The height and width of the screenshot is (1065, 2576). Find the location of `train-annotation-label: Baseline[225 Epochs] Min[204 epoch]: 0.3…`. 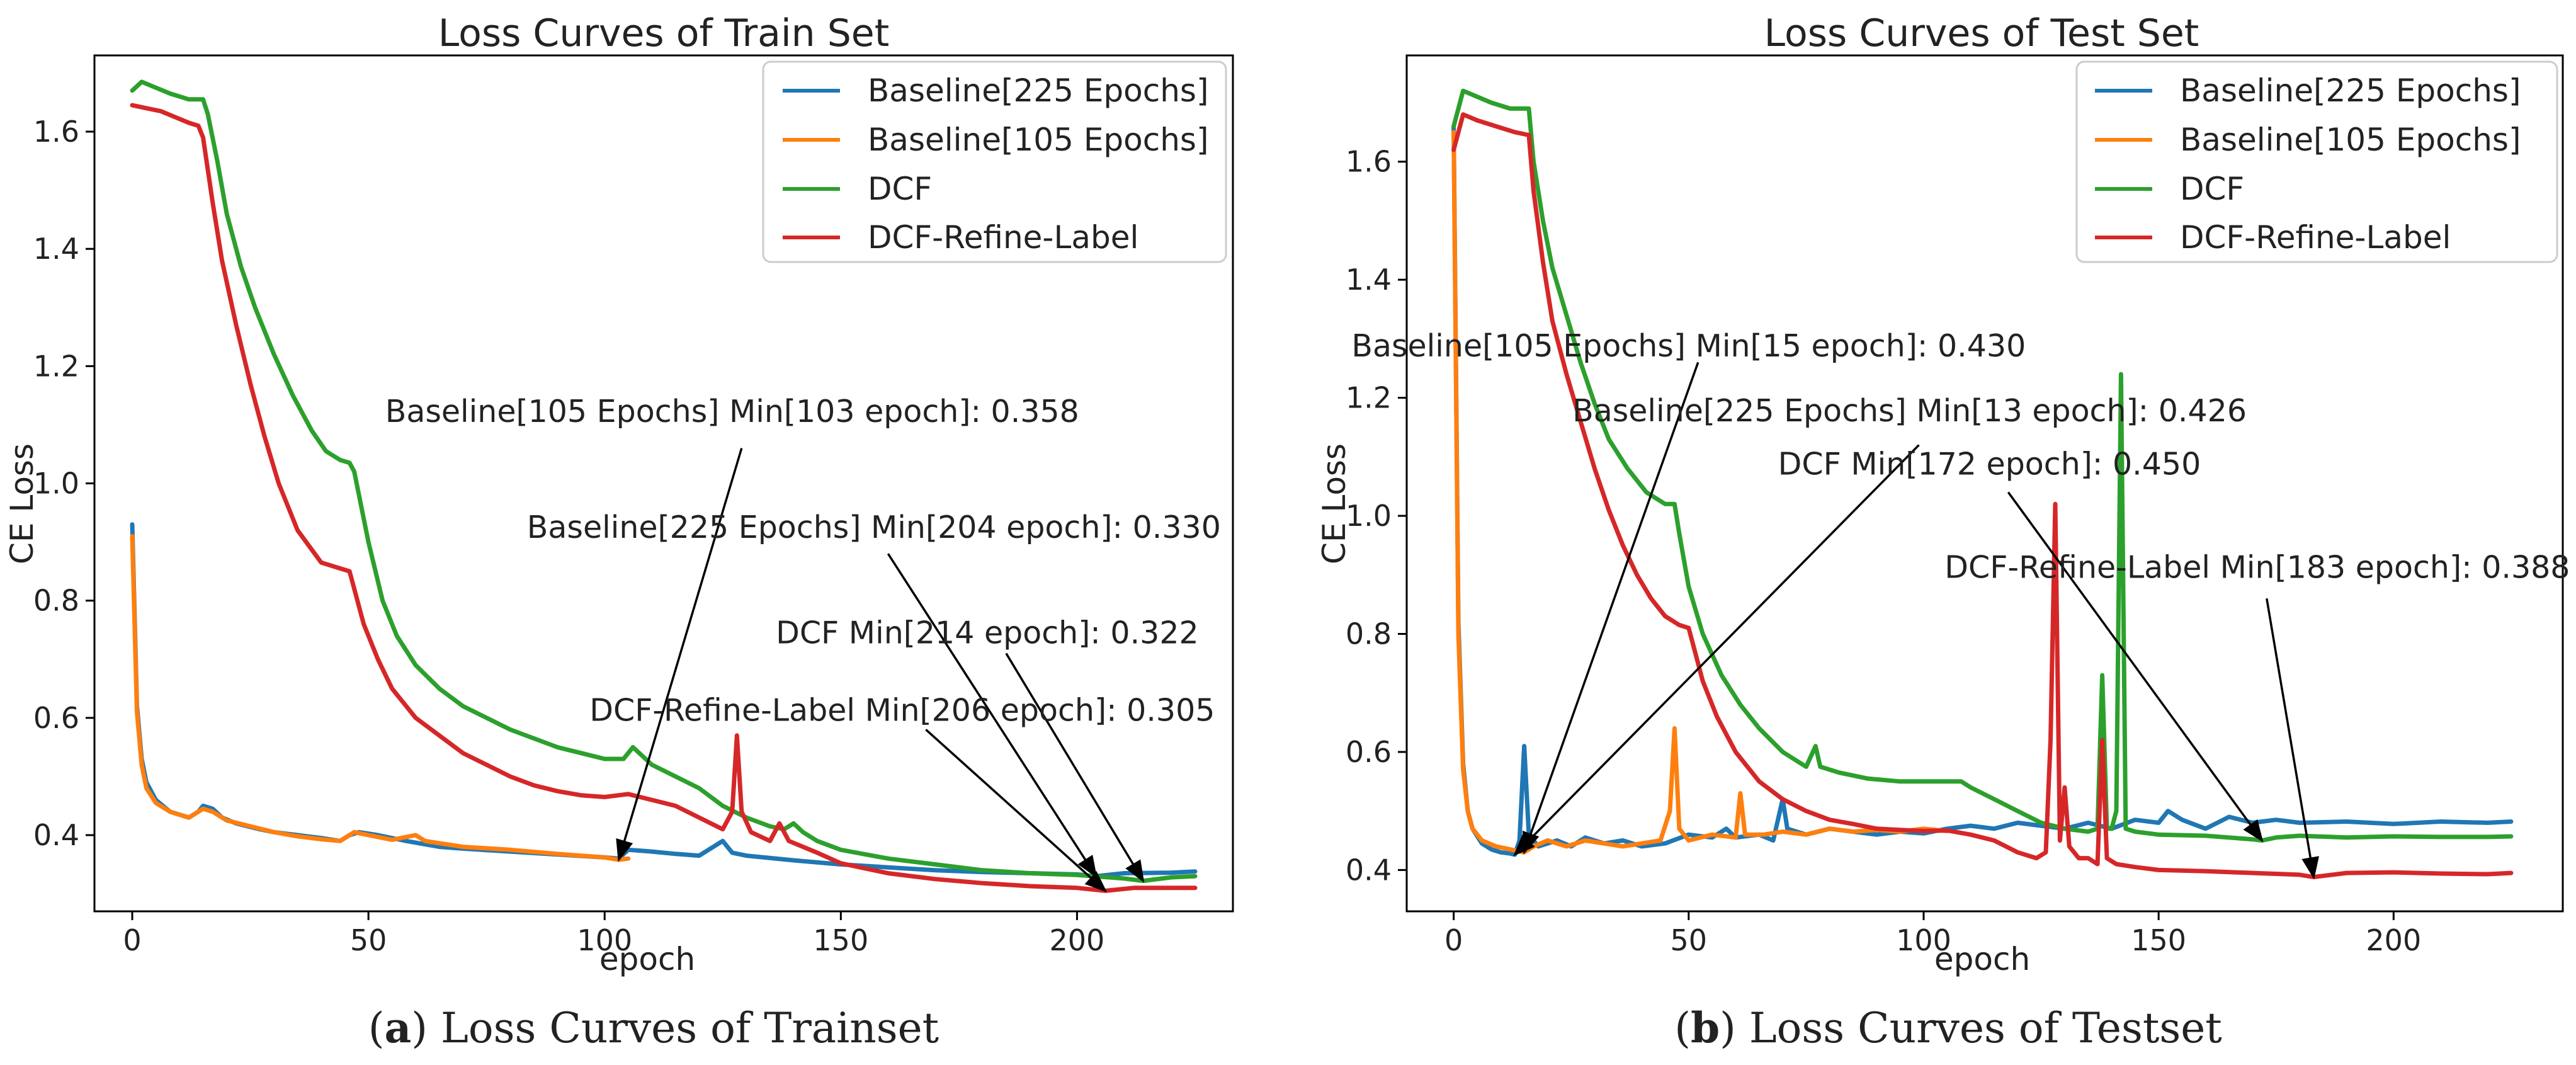

train-annotation-label: Baseline[225 Epochs] Min[204 epoch]: 0.3… is located at coordinates (874, 527).